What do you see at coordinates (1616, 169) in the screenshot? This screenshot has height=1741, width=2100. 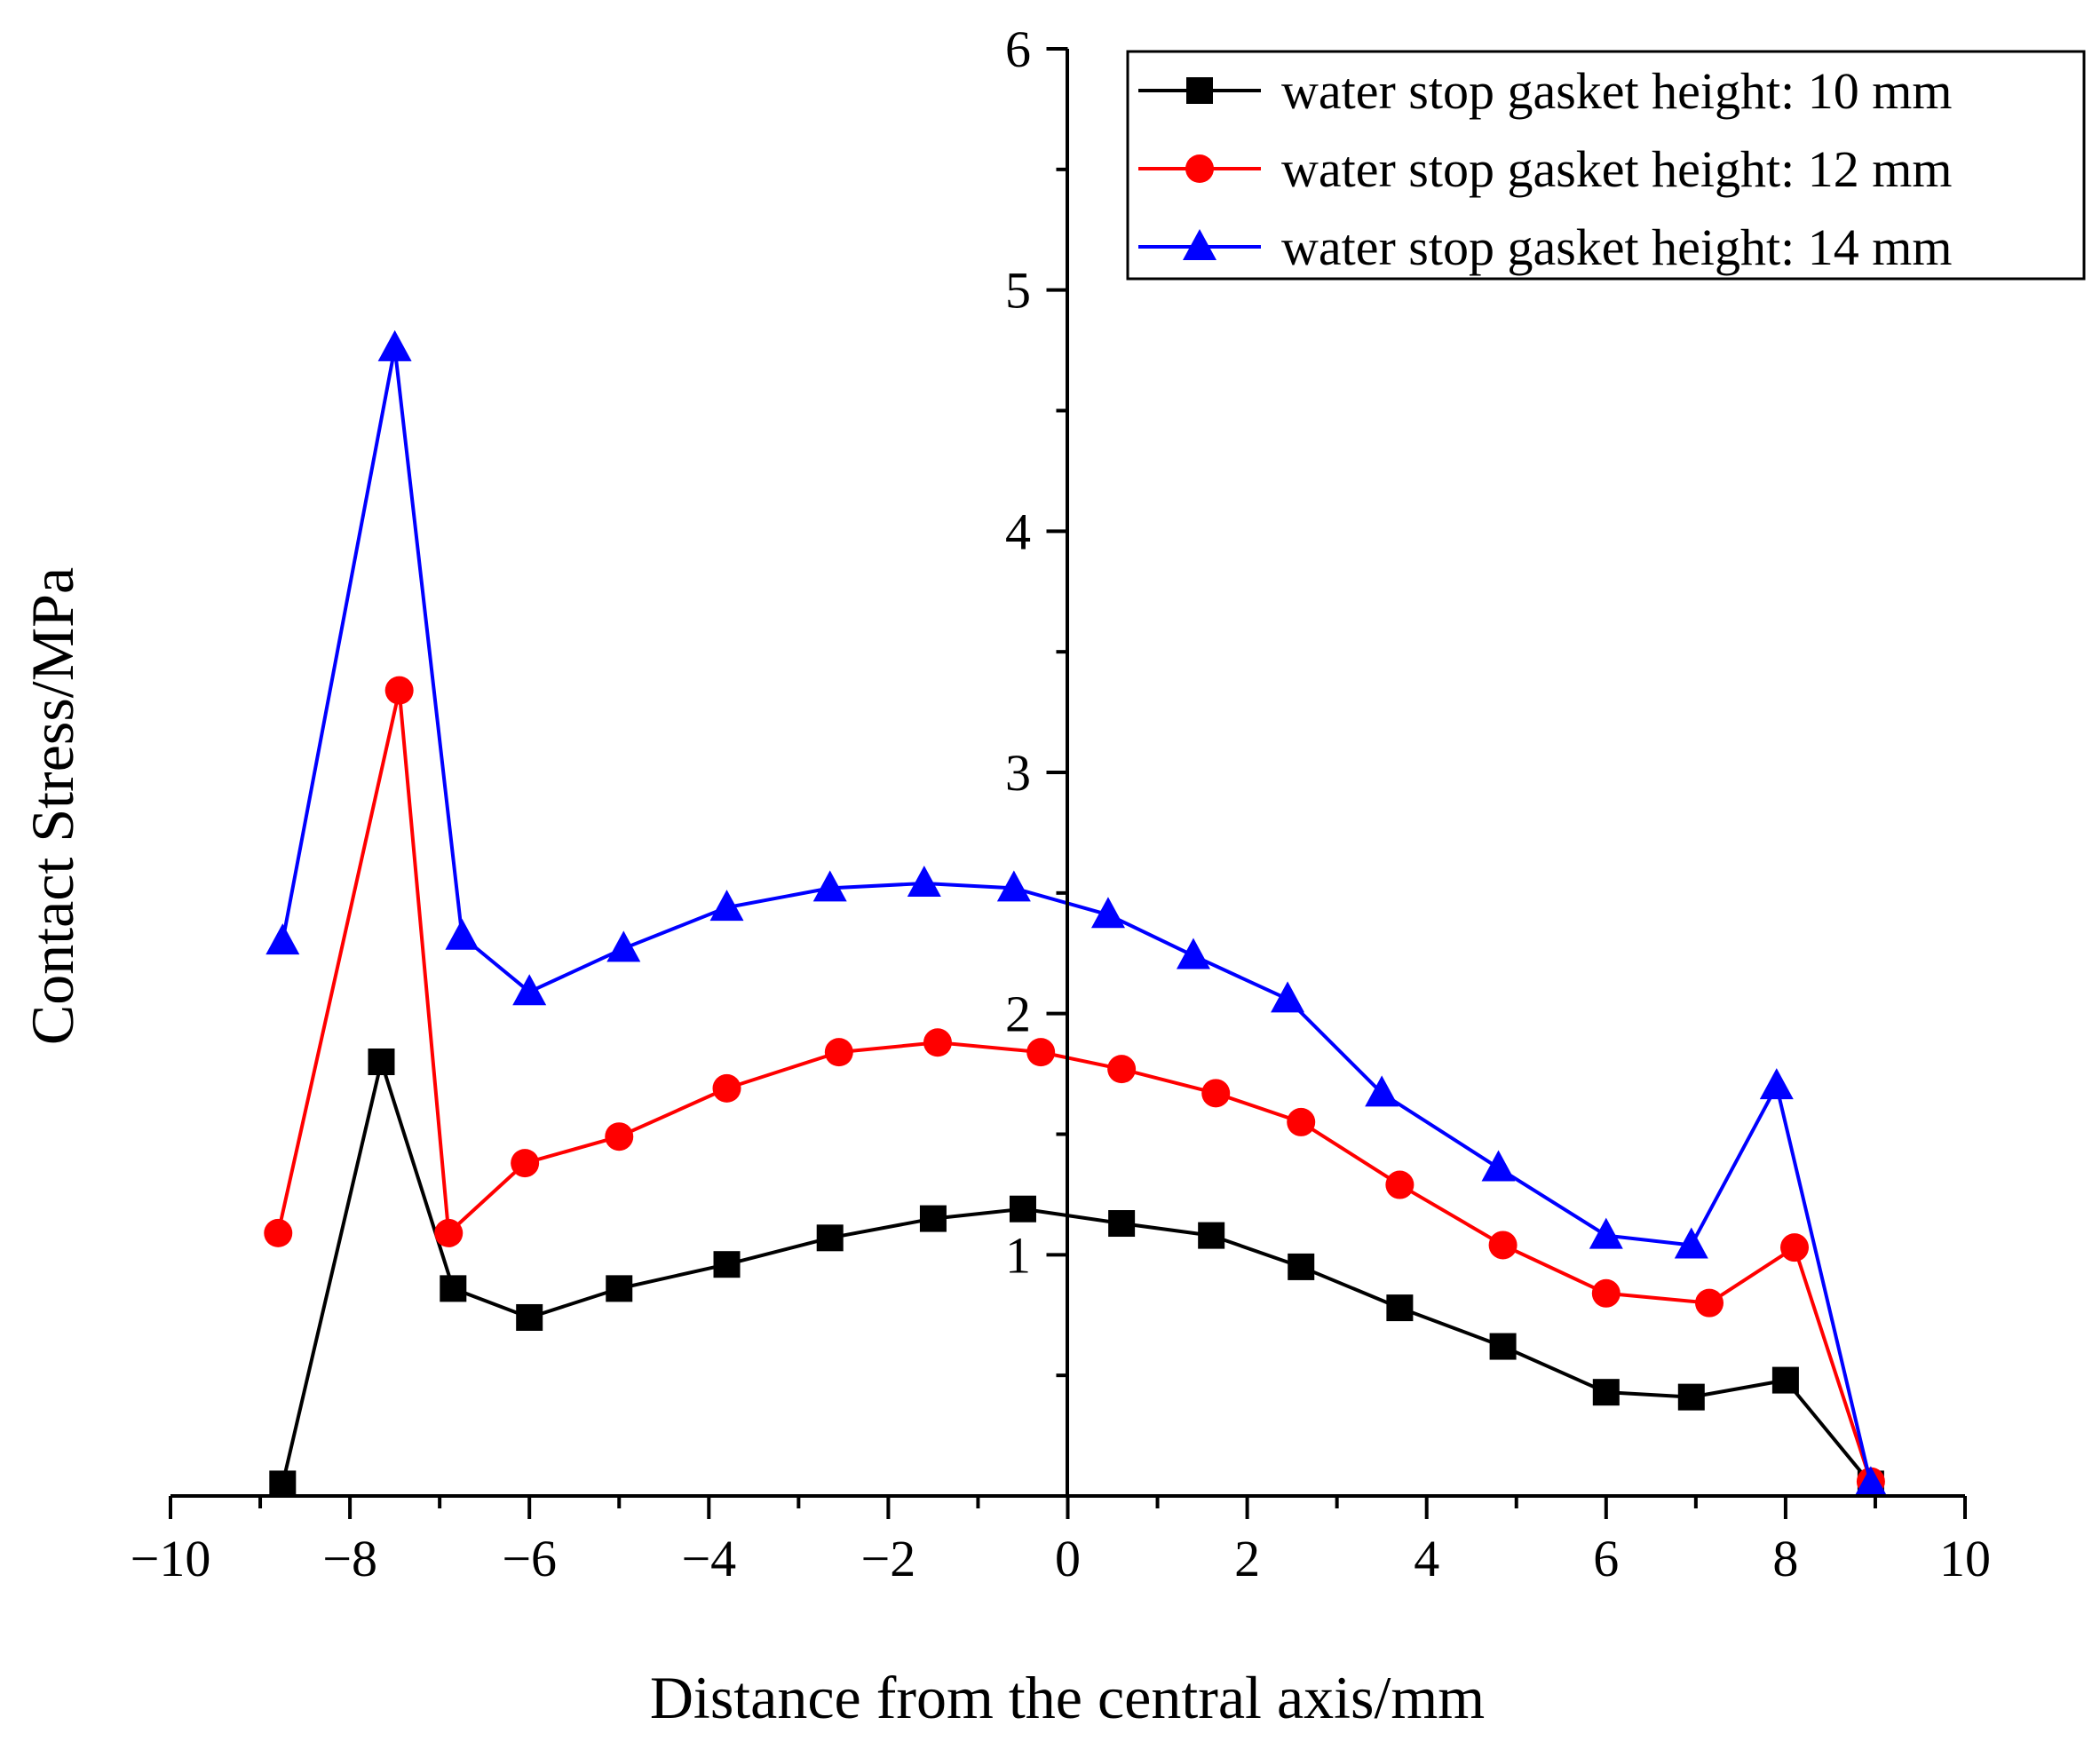 I see `legend-label-2: water stop gasket height: 12 mm` at bounding box center [1616, 169].